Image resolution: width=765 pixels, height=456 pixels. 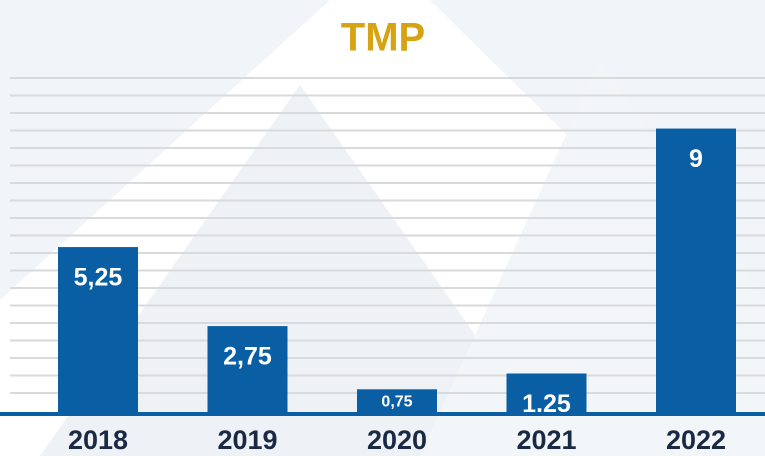 What do you see at coordinates (247, 440) in the screenshot?
I see `x-tick-label: 2019` at bounding box center [247, 440].